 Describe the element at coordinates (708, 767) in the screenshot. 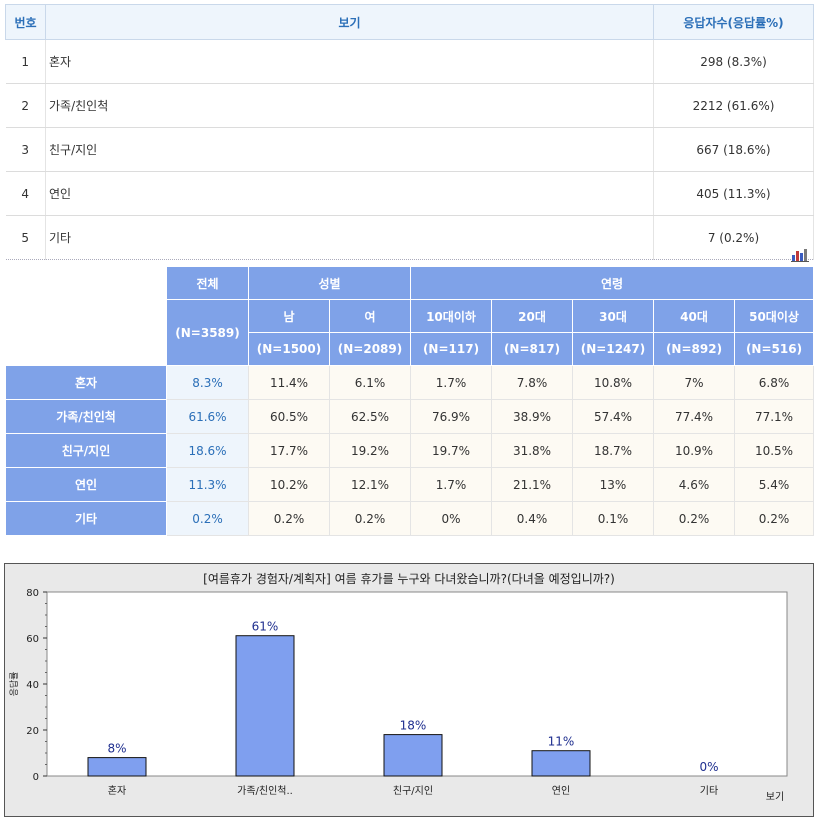

I see `bar-value-label: 0%` at that location.